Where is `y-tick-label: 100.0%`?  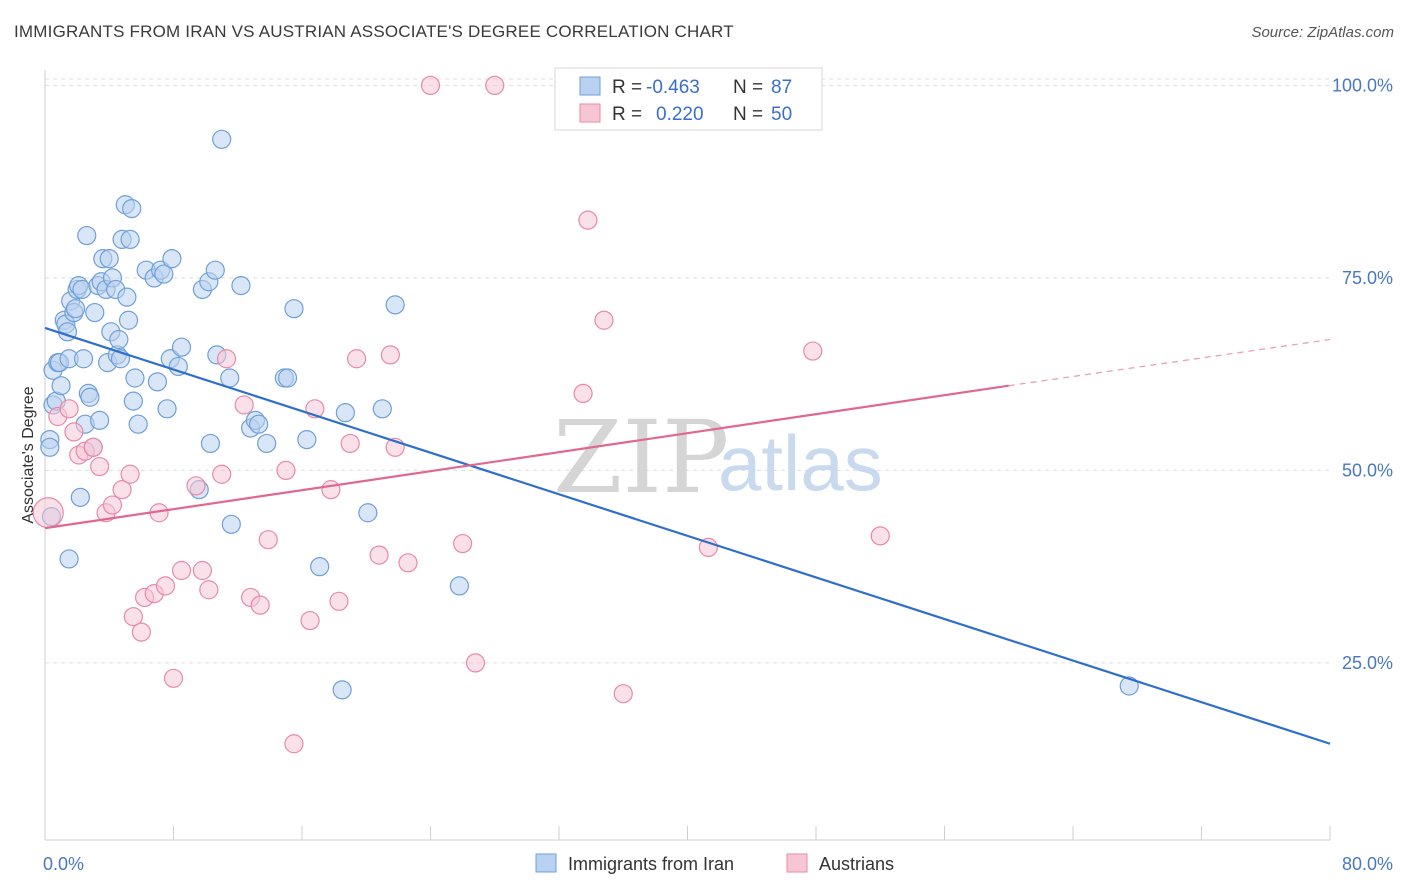
y-tick-label: 100.0% is located at coordinates (1362, 85).